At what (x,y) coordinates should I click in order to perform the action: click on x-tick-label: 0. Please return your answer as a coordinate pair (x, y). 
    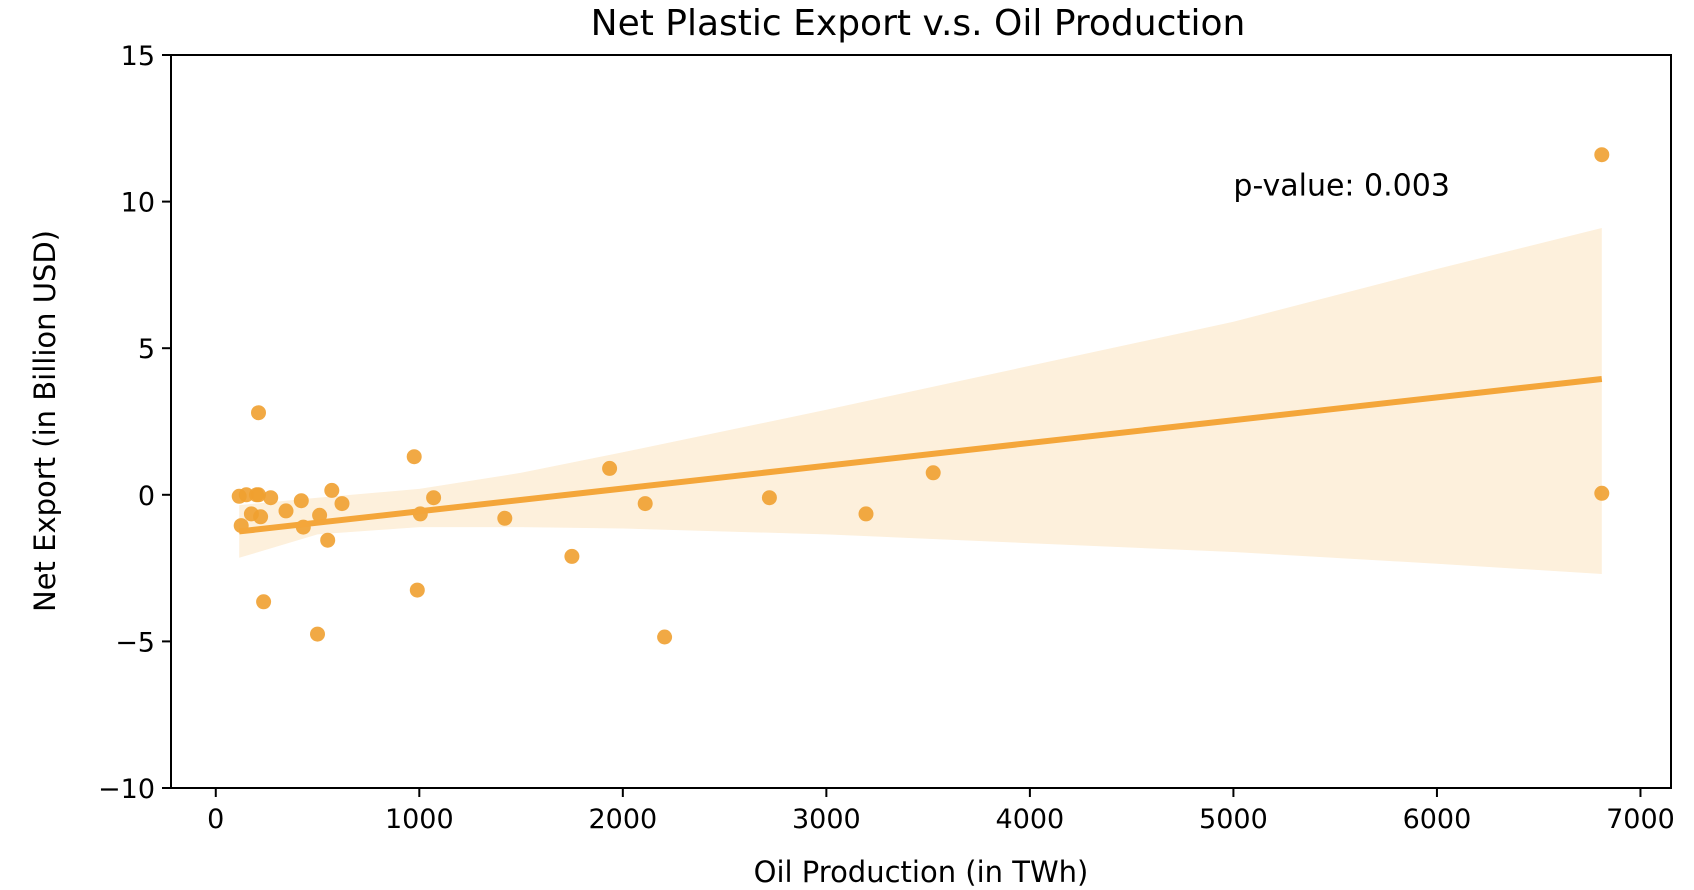
    Looking at the image, I should click on (215, 819).